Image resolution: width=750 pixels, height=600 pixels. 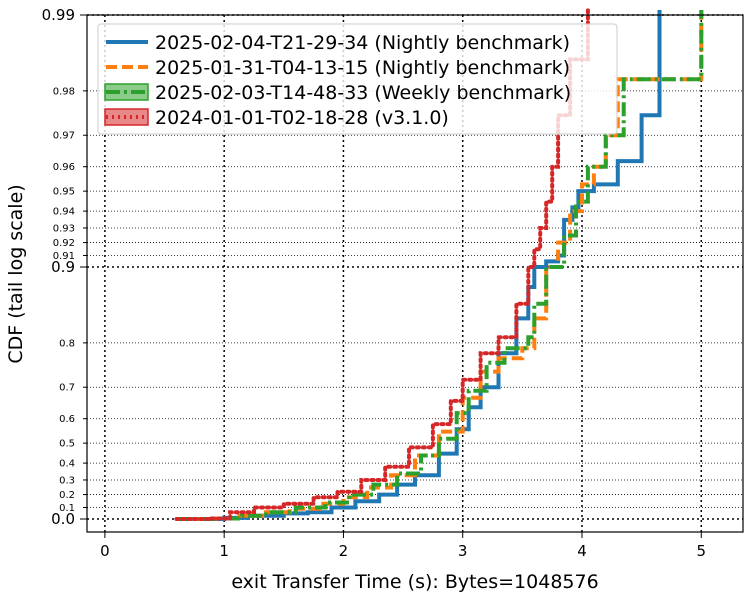 I want to click on y-minor-tick-label: 0.3, so click(x=67, y=480).